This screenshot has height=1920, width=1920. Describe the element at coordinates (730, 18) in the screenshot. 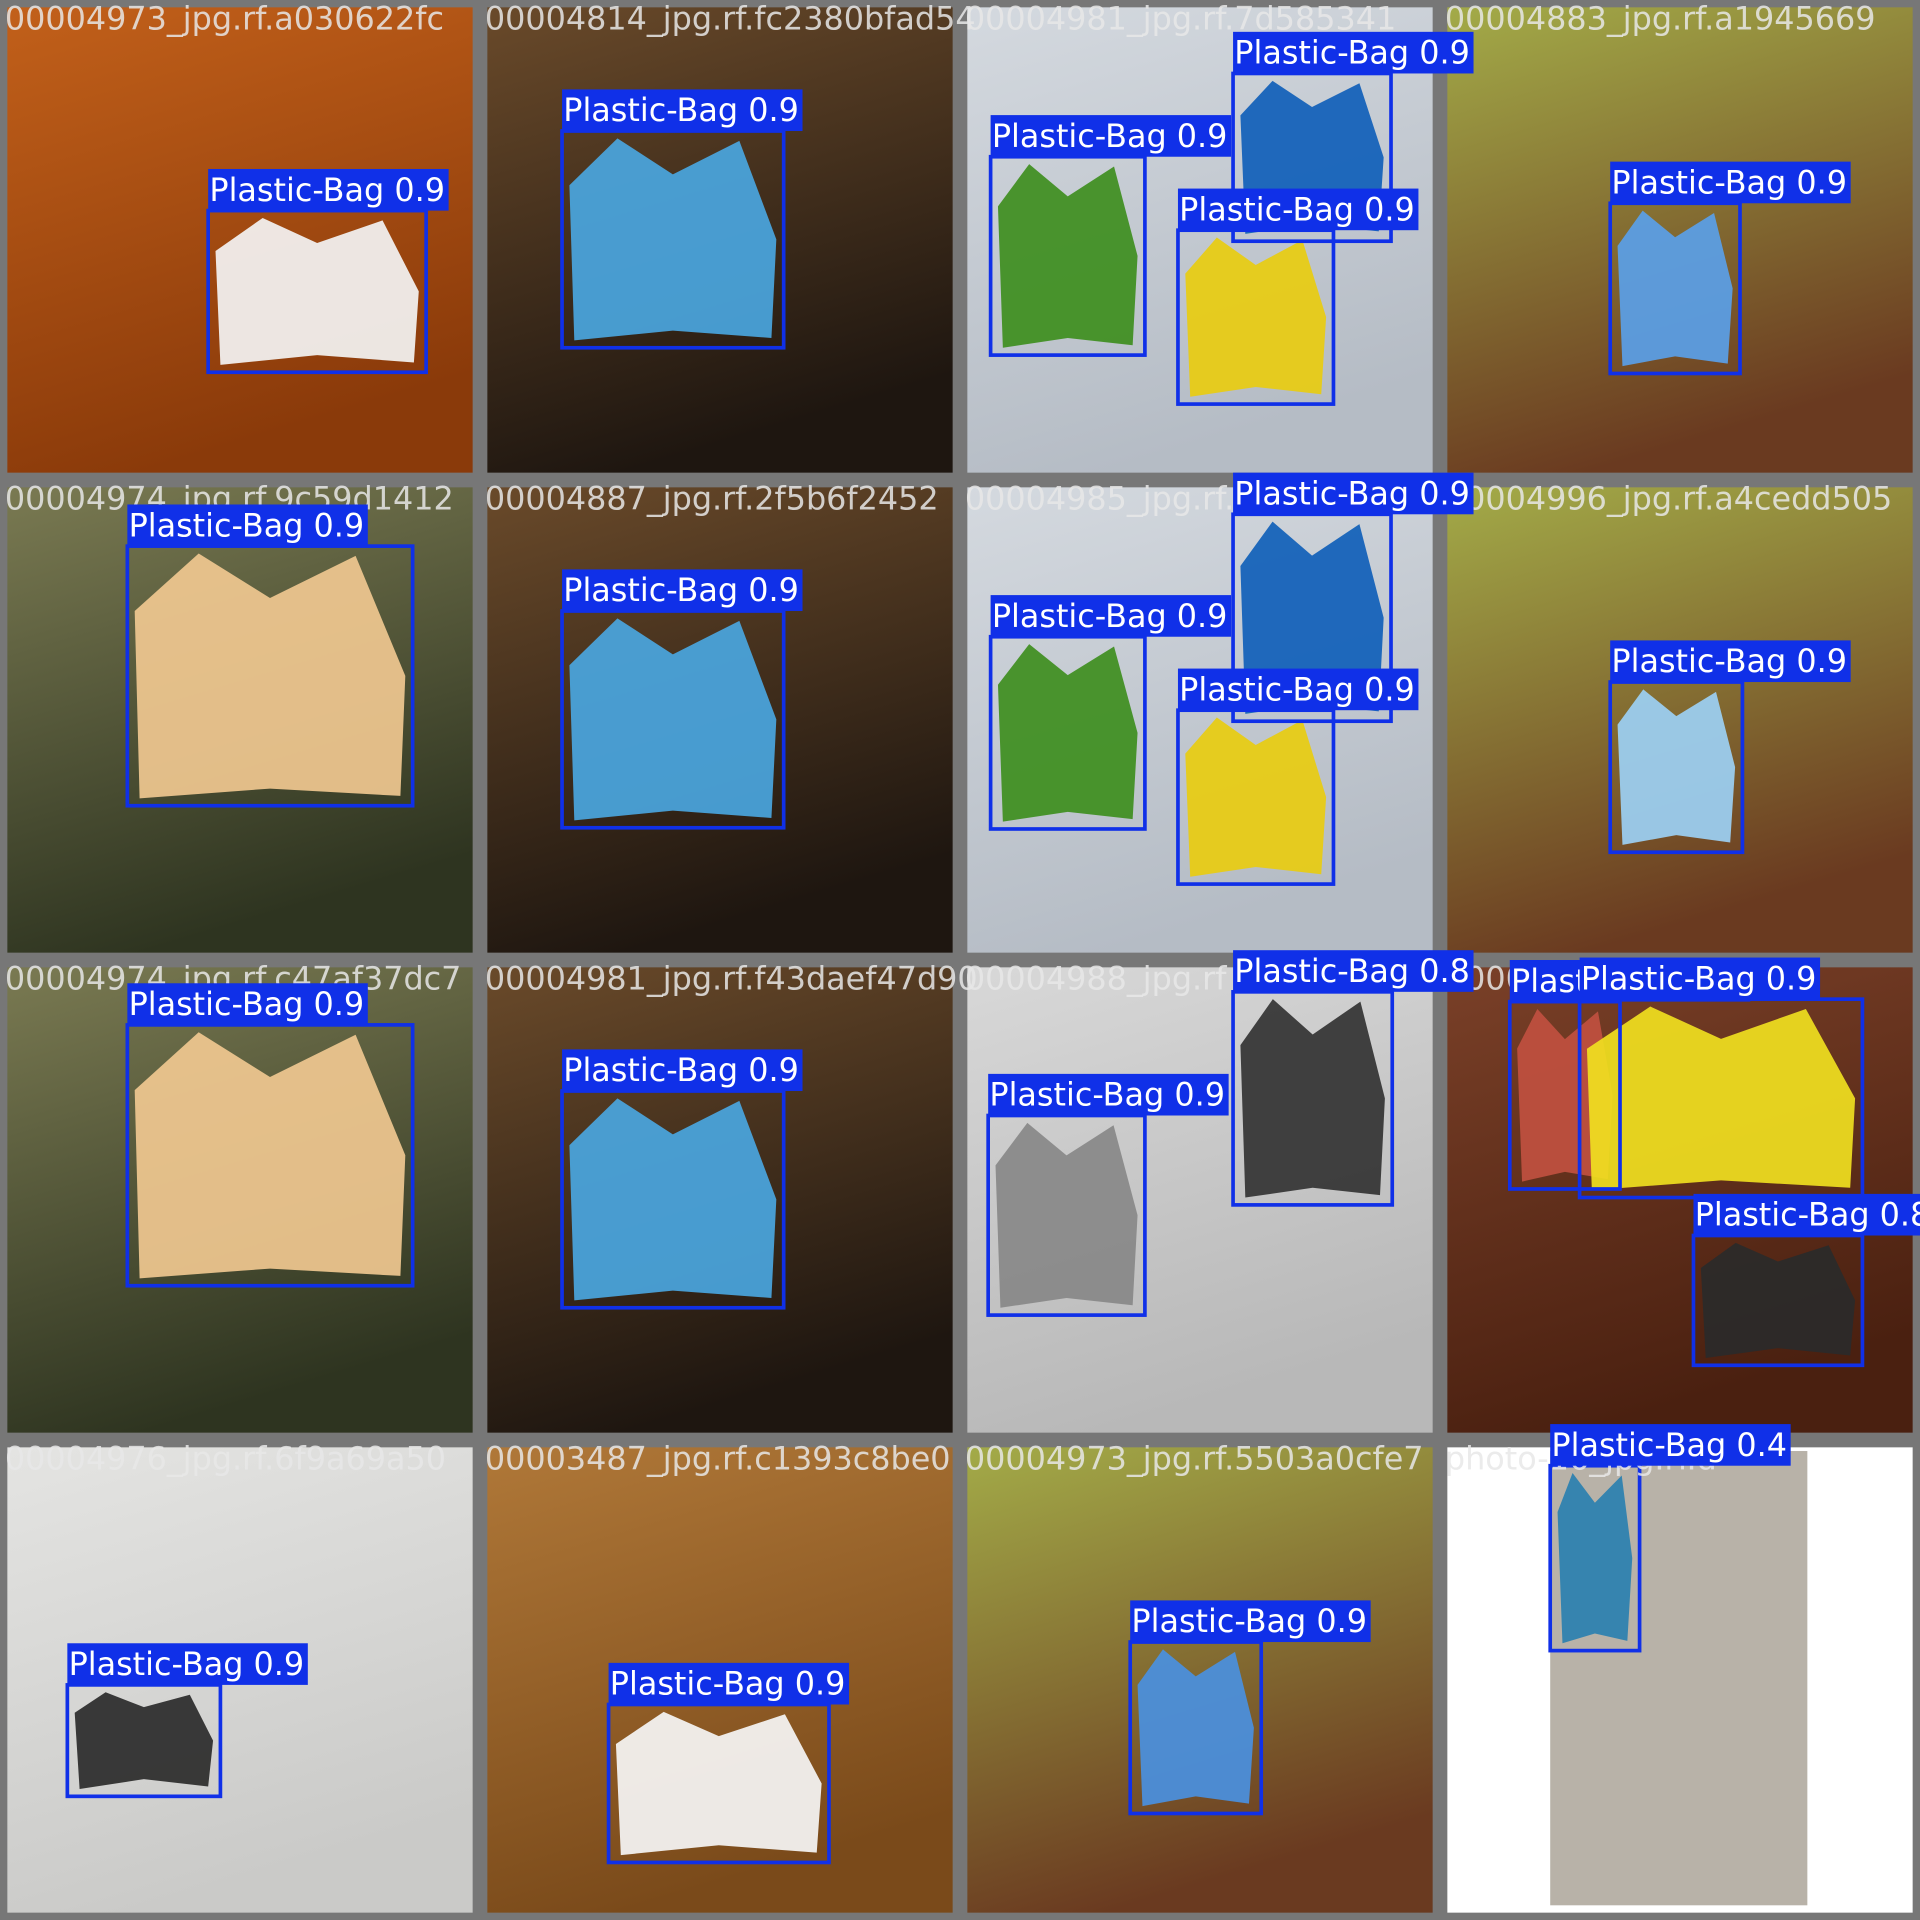

I see `filename: 00004814_jpg.rf.fc2380bfad54` at that location.